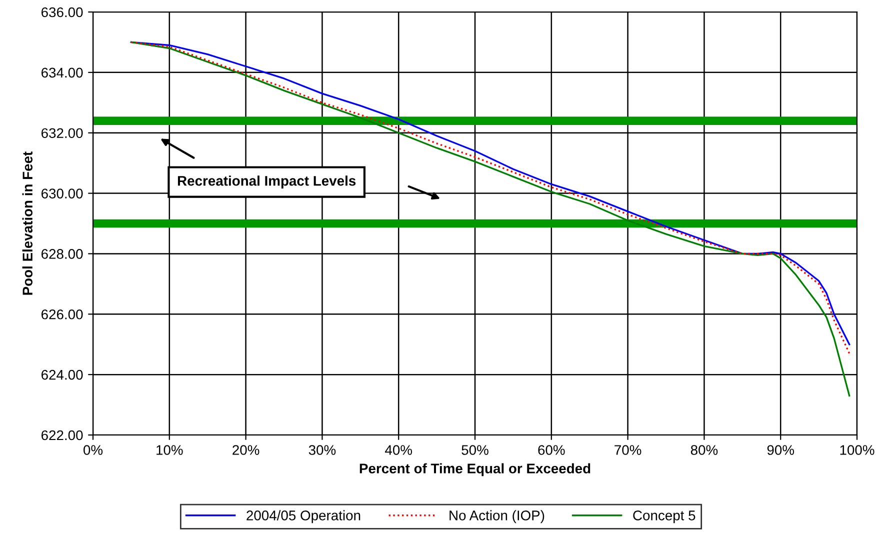  Describe the element at coordinates (303, 517) in the screenshot. I see `legend-label: 2004/05 Operation` at that location.